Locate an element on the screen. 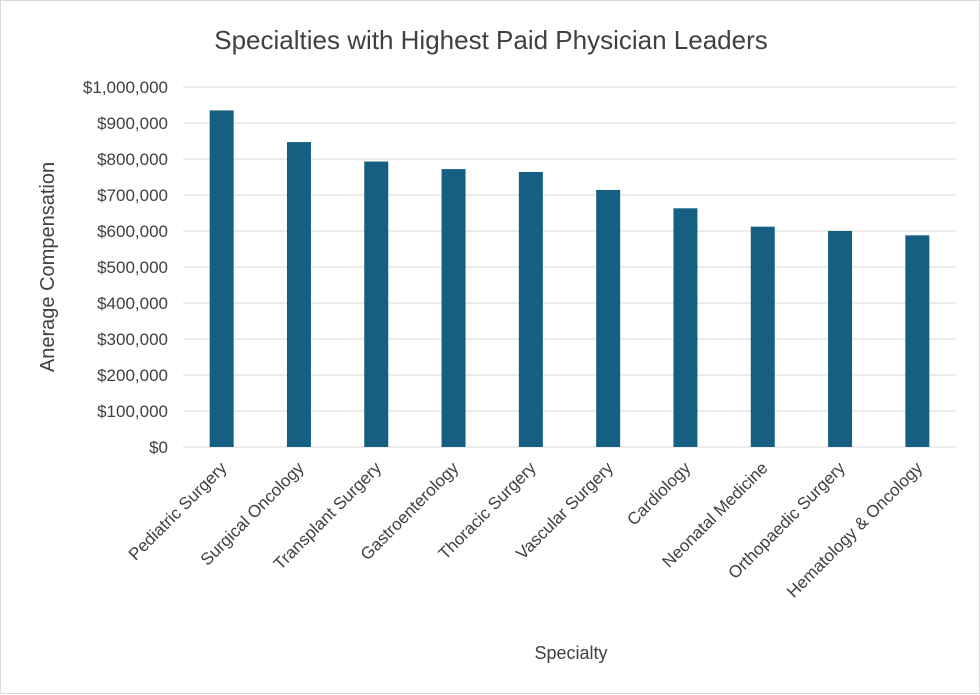 Image resolution: width=980 pixels, height=695 pixels. y-axis-label: Anerage Compensation is located at coordinates (48, 267).